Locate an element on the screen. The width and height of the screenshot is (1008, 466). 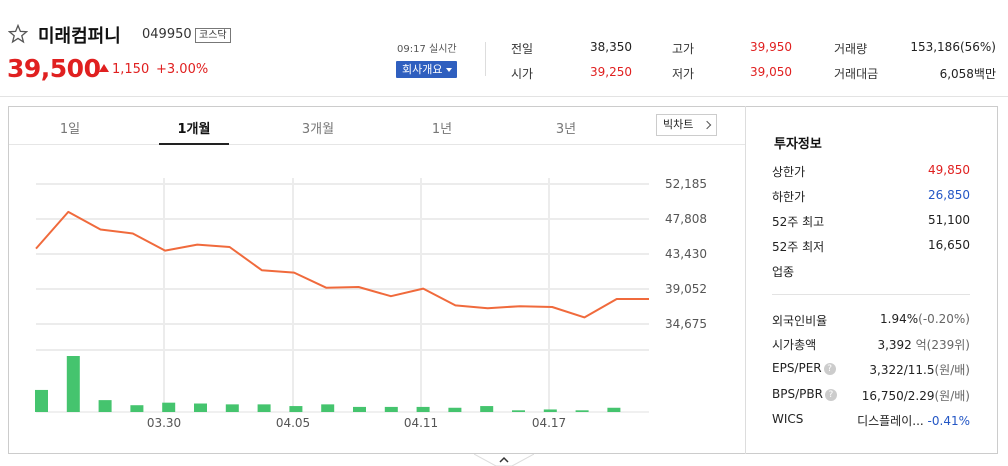
bps-pbr-row: BPS/PBR? 16,750/2.29(원/배) is located at coordinates (871, 396).